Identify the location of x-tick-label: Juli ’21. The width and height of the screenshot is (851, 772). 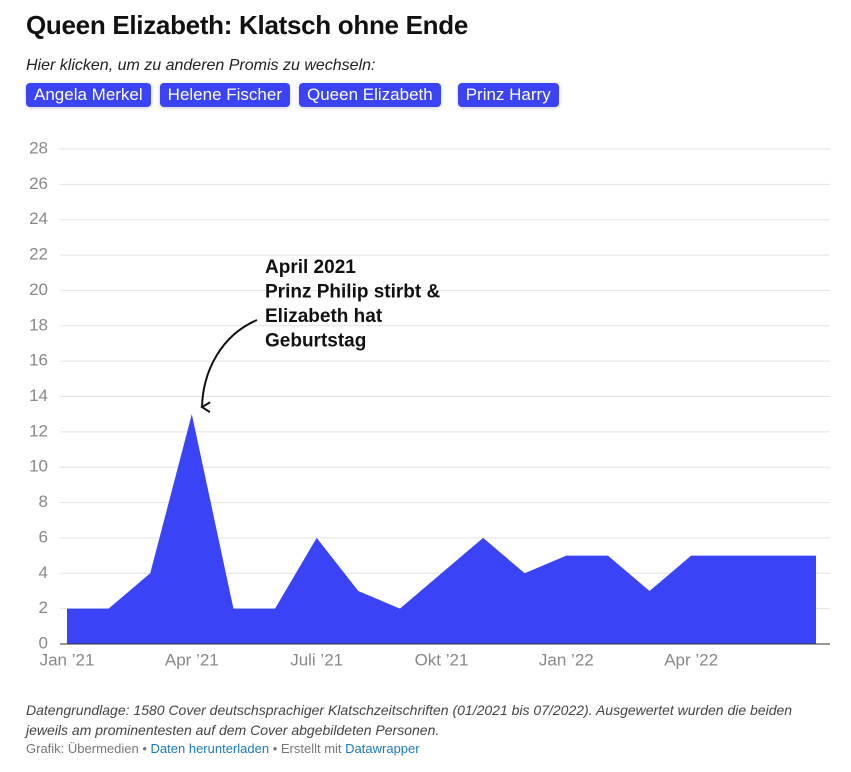
(316, 659).